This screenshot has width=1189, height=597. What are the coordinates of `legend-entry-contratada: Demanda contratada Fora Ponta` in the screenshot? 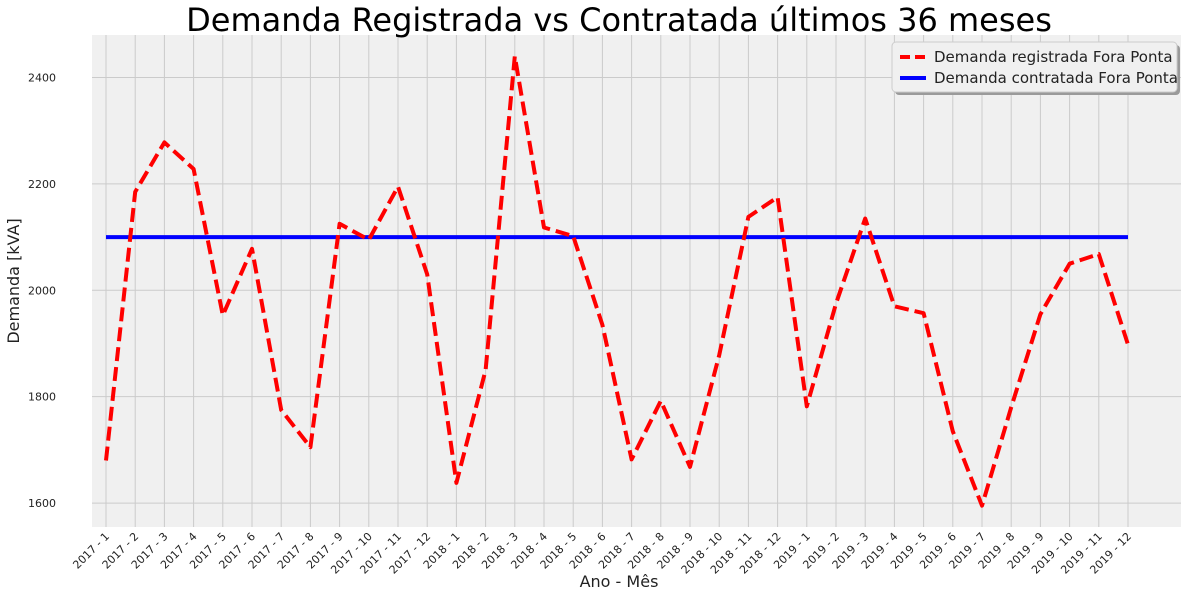 It's located at (1056, 78).